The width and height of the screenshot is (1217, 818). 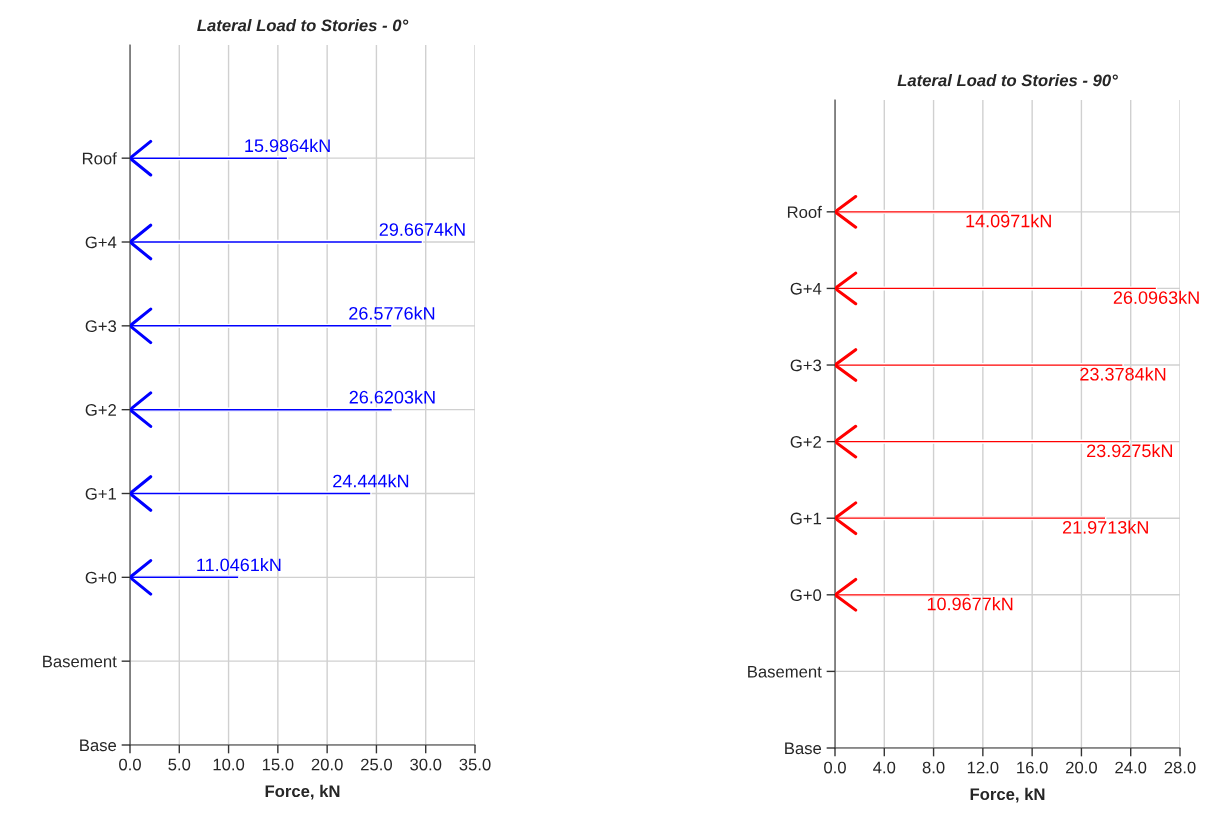 I want to click on x-tick-label: 25.0, so click(x=376, y=764).